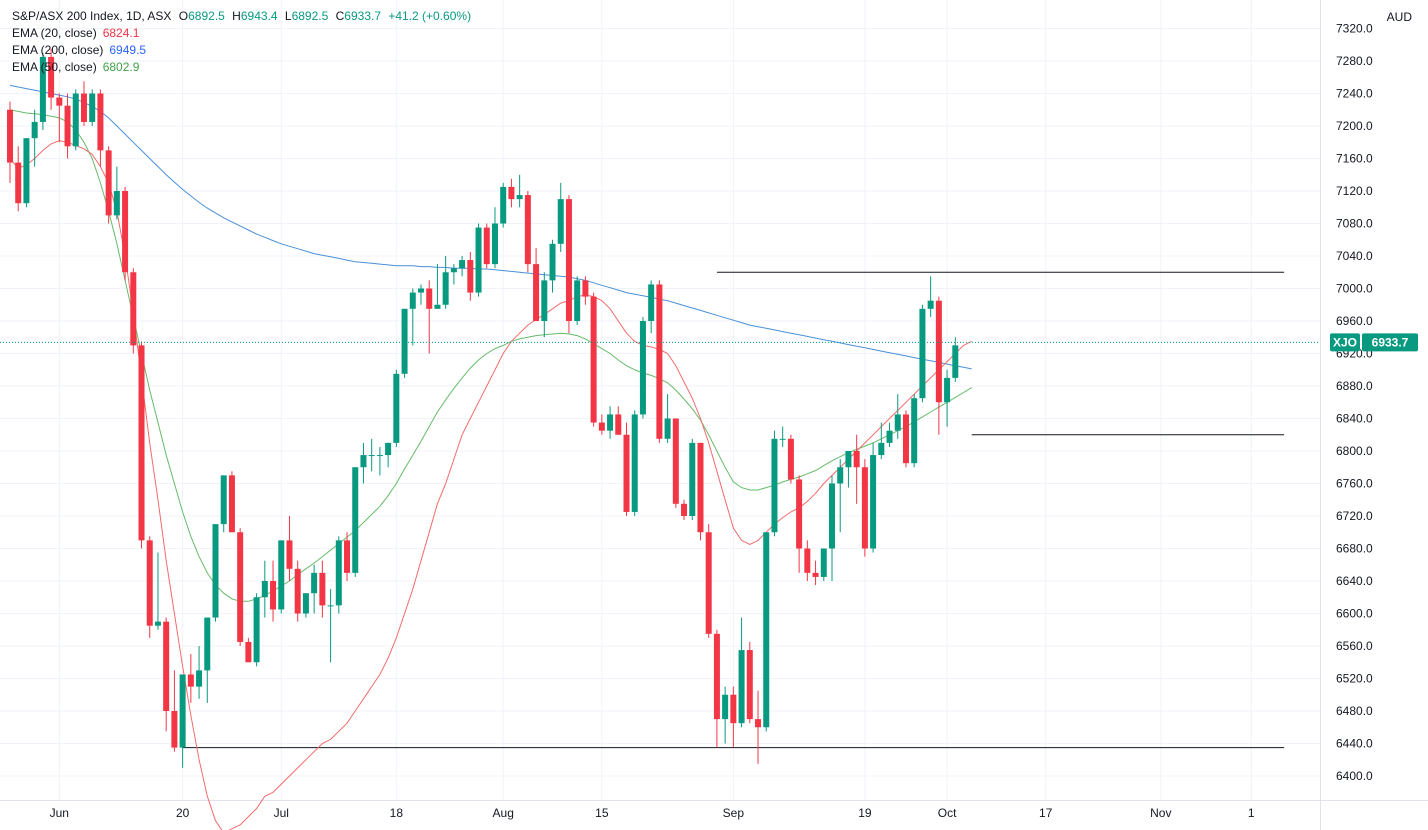  I want to click on symbol-tag-text: XJO, so click(1345, 342).